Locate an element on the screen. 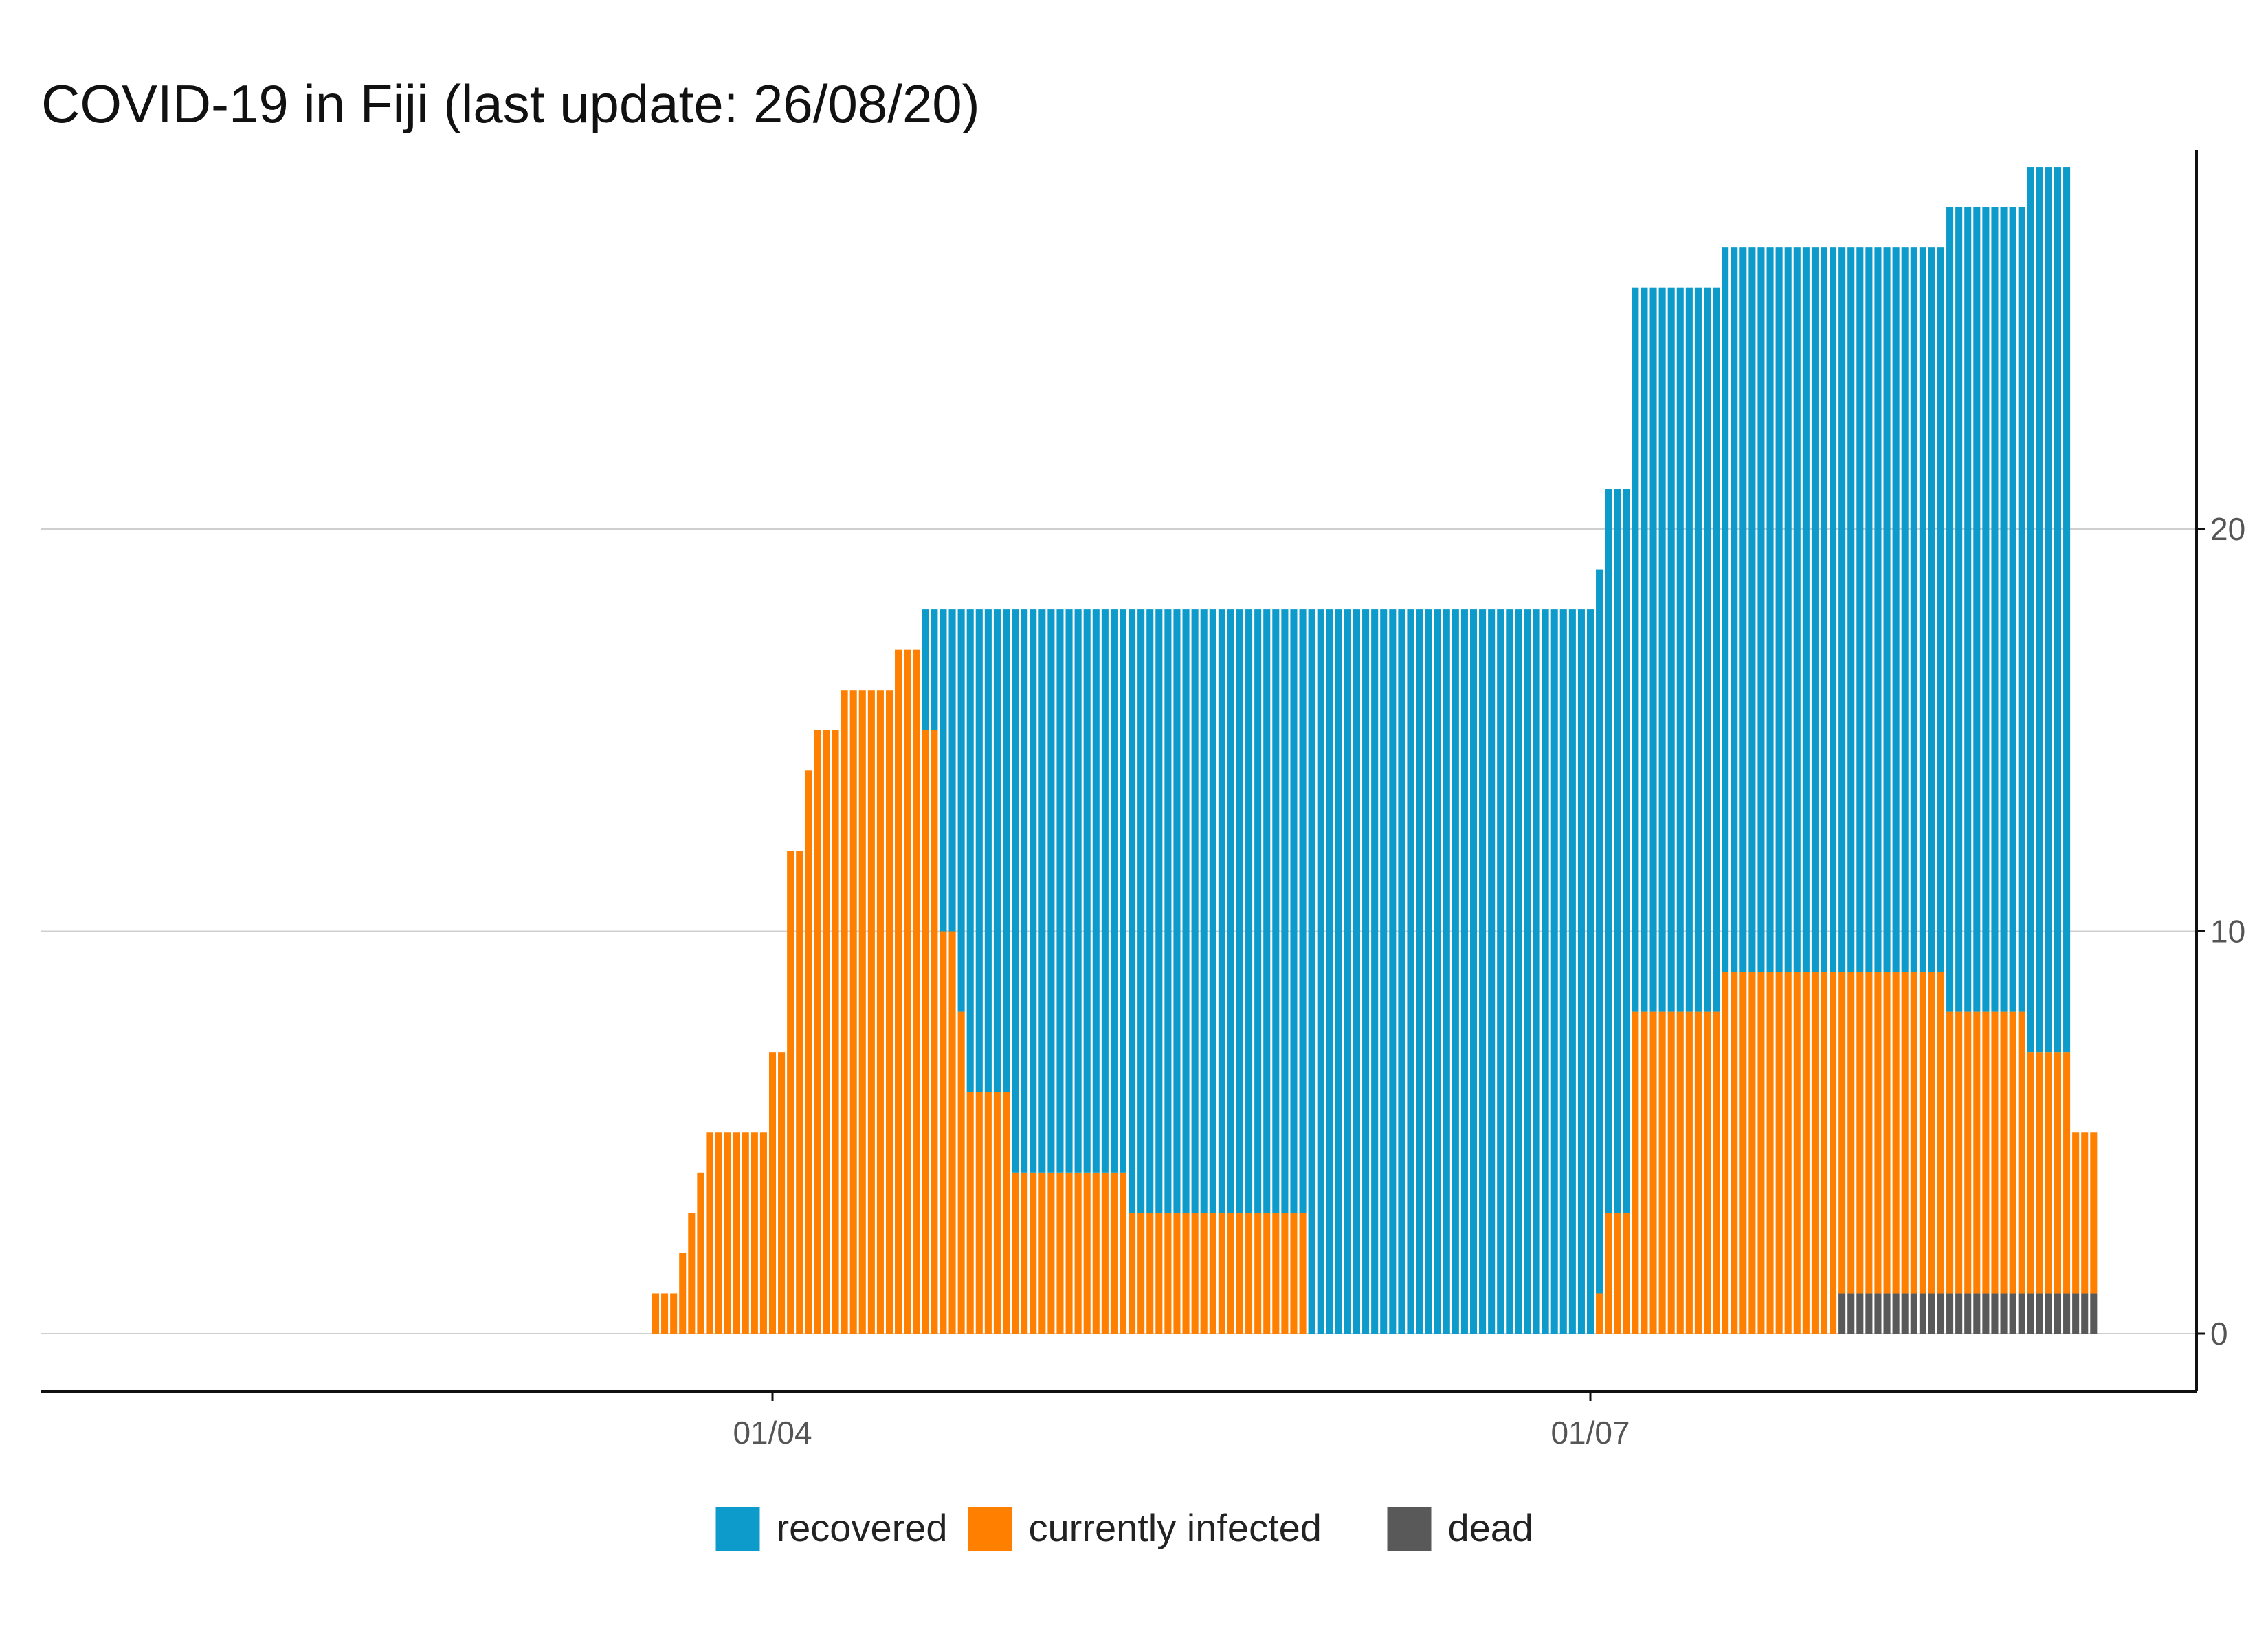 The height and width of the screenshot is (1649, 2268). legend-swatch is located at coordinates (1410, 1529).